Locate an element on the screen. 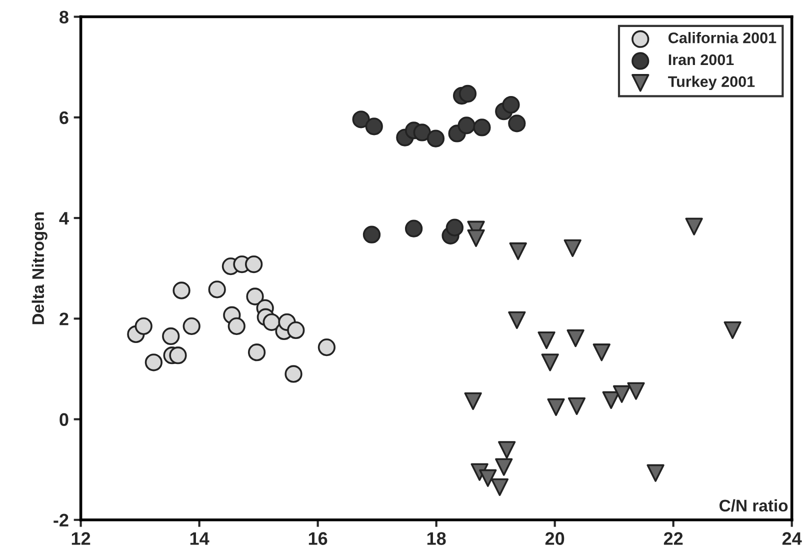 The height and width of the screenshot is (559, 808). y-tick-label: -2 is located at coordinates (61, 520).